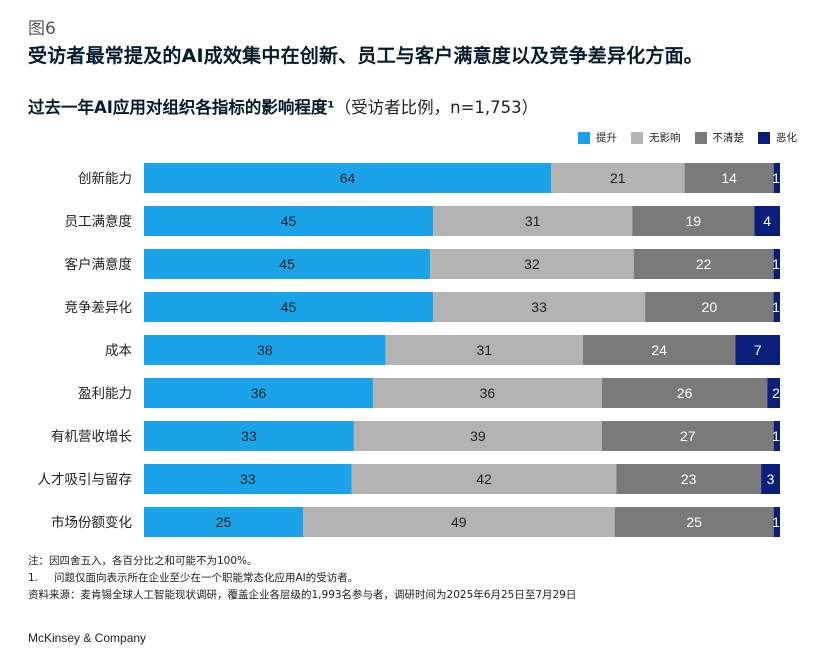 The height and width of the screenshot is (652, 825). I want to click on data-label: 31, so click(484, 350).